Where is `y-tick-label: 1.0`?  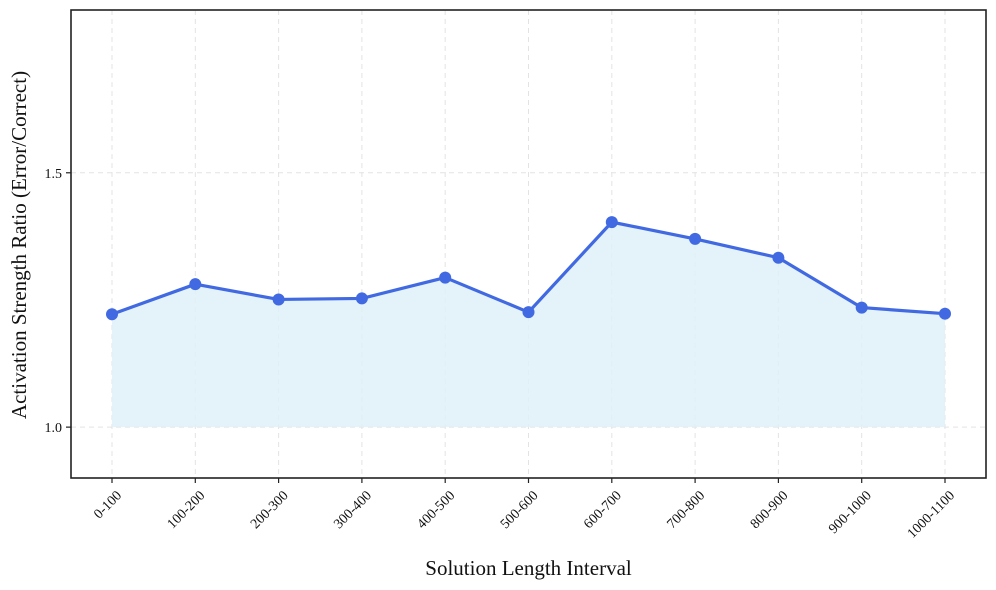 y-tick-label: 1.0 is located at coordinates (54, 428).